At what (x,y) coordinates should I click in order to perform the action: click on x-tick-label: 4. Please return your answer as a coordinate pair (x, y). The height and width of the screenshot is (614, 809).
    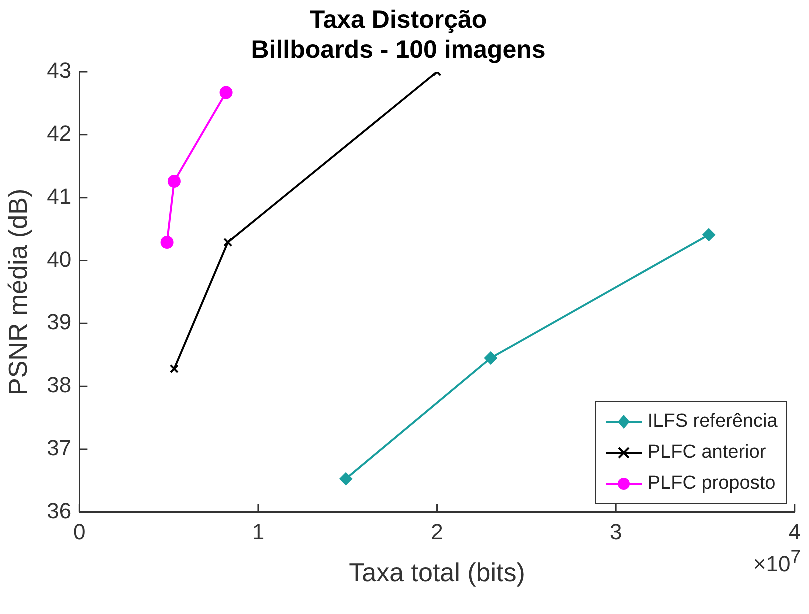
    Looking at the image, I should click on (795, 532).